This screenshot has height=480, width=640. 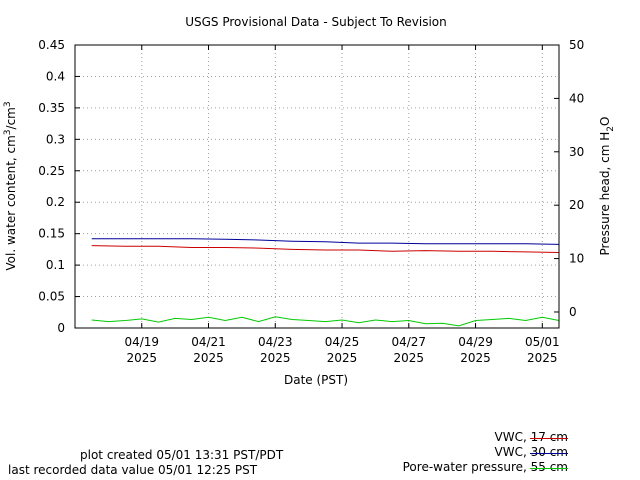 What do you see at coordinates (8, 104) in the screenshot?
I see `y-label-left-sup2: 3` at bounding box center [8, 104].